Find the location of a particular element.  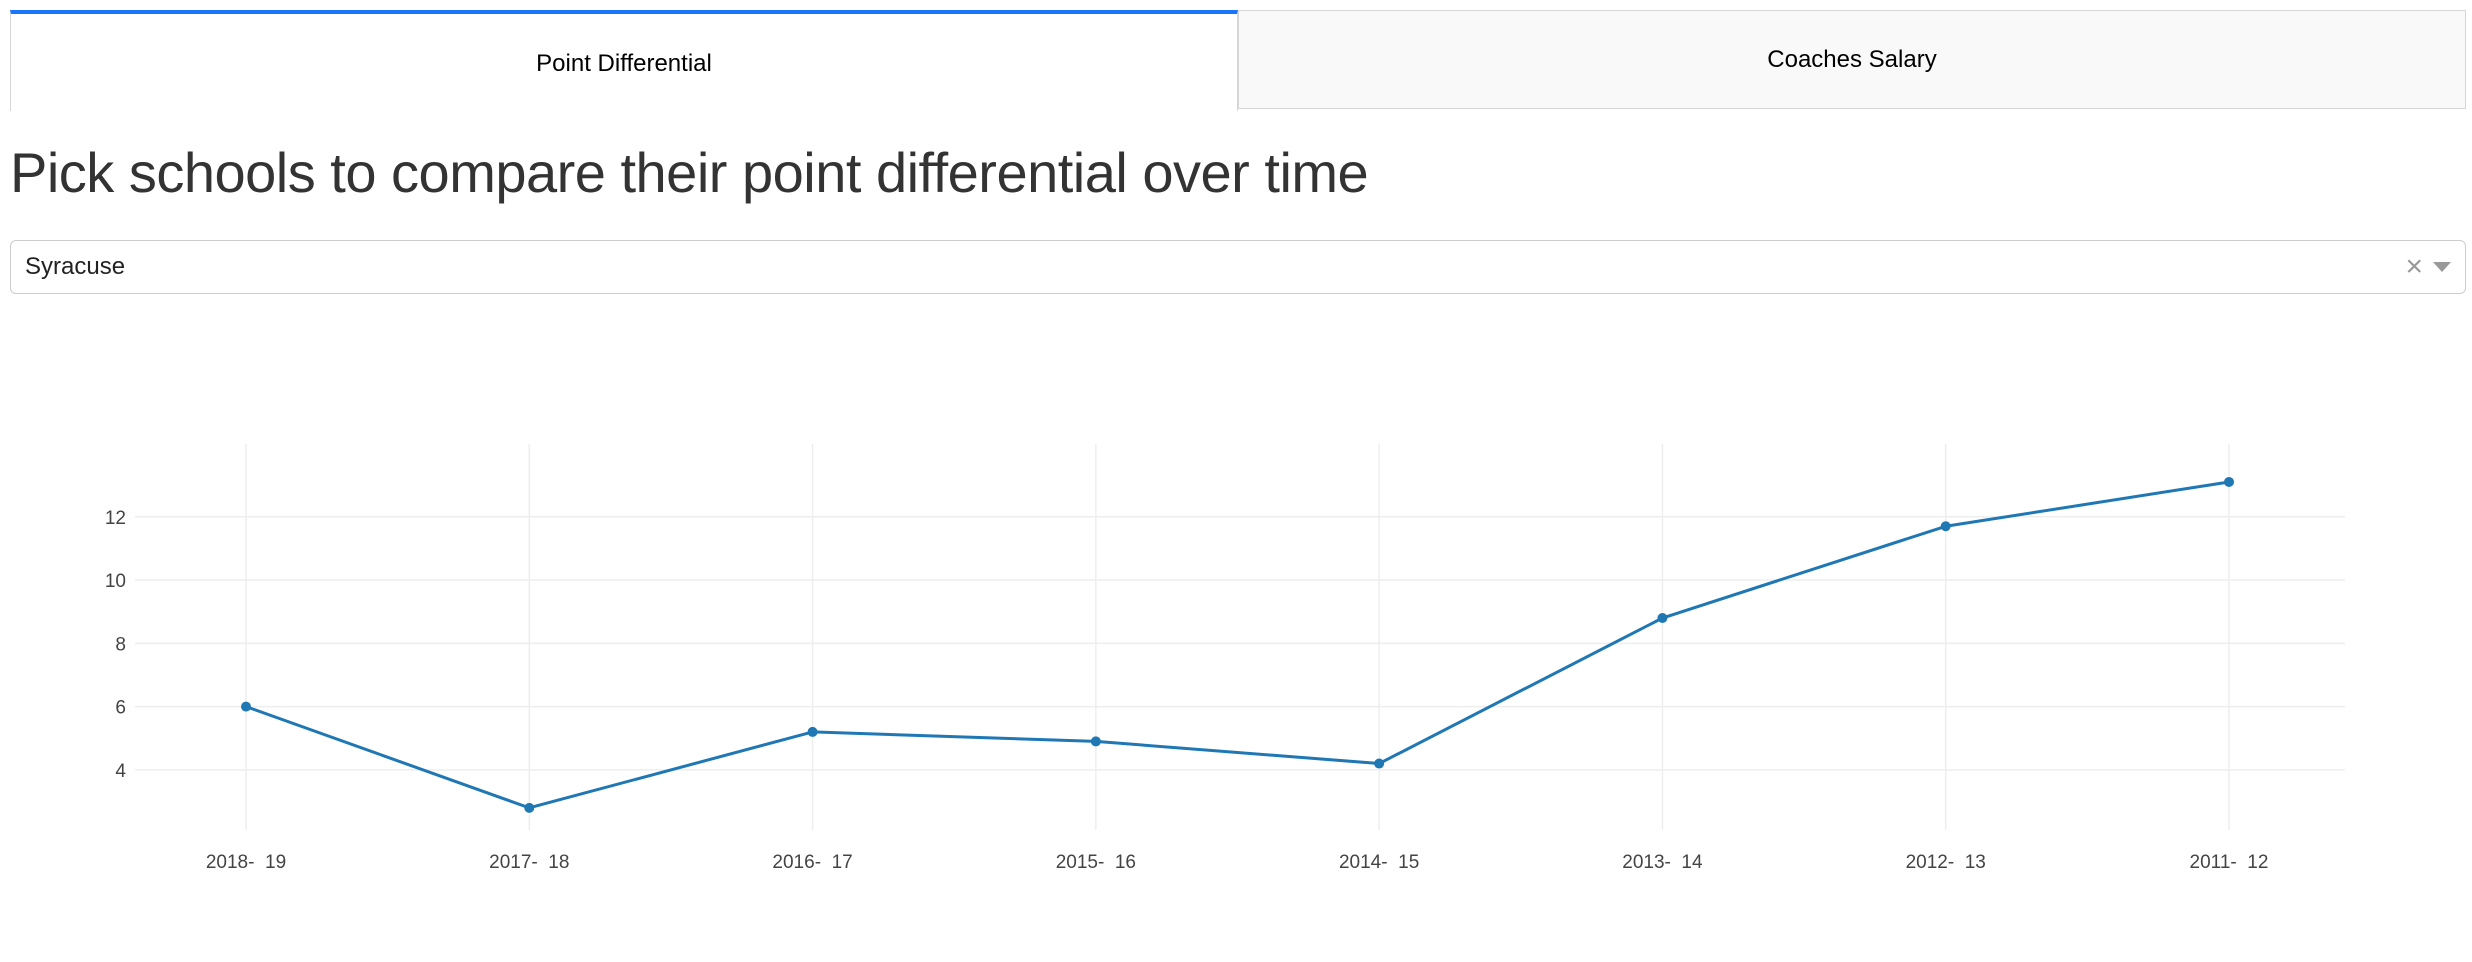

x-tick-label: 2014- 15 is located at coordinates (1379, 862).